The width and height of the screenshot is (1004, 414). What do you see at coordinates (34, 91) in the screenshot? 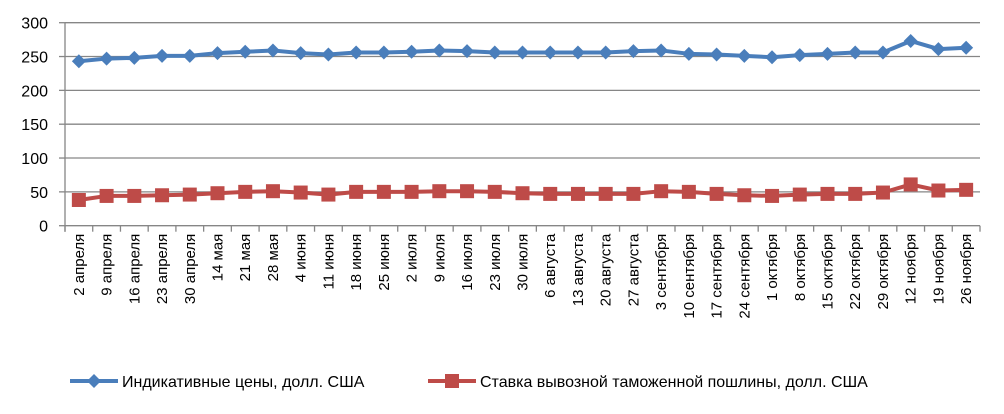
I see `y-tick-label: 200` at bounding box center [34, 91].